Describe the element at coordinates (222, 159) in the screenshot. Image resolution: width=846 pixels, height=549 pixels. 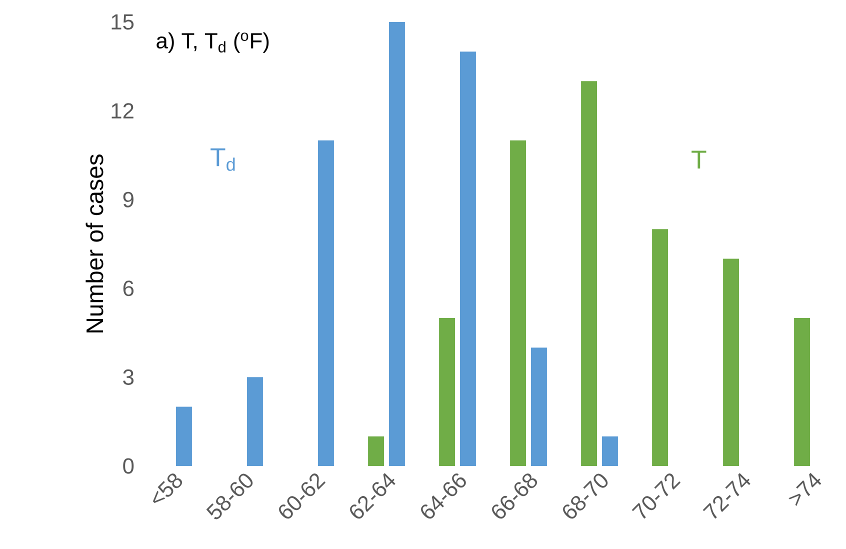
I see `text: T$_{d}$` at that location.